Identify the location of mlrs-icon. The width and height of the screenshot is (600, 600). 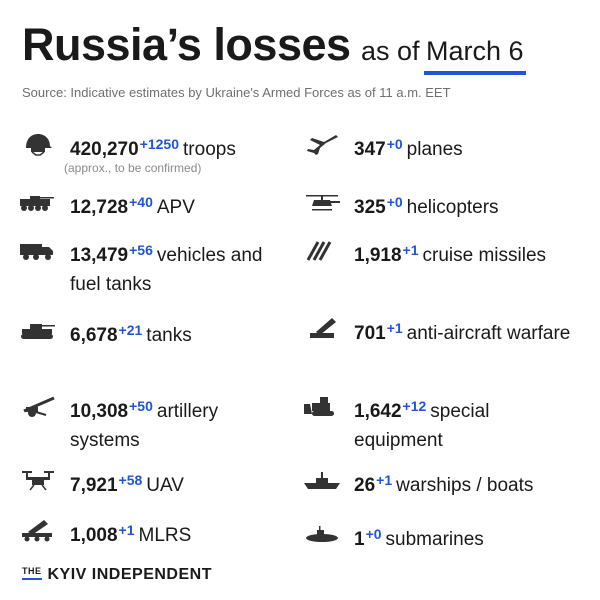
(38, 530).